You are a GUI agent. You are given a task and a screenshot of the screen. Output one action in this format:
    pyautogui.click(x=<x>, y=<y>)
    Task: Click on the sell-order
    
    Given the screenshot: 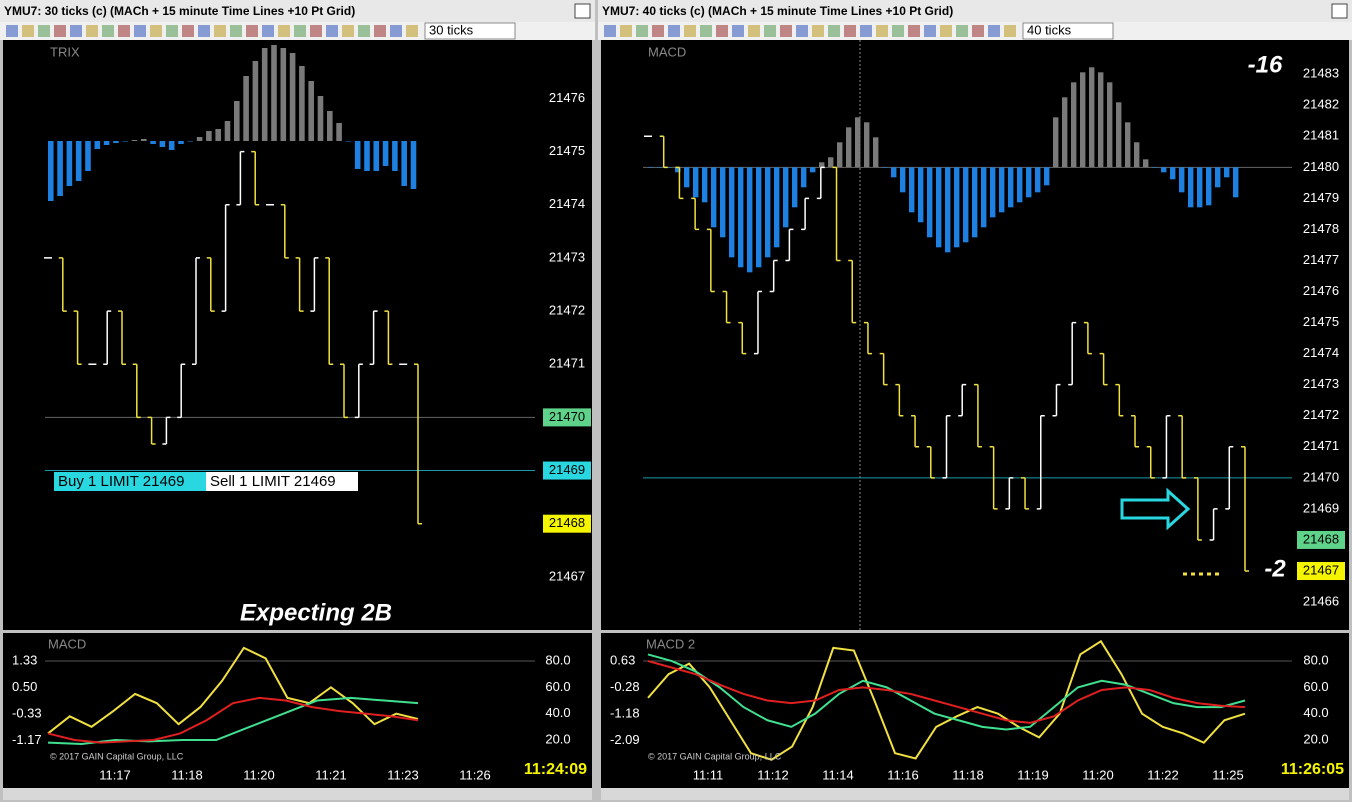 What is the action you would take?
    pyautogui.click(x=282, y=481)
    